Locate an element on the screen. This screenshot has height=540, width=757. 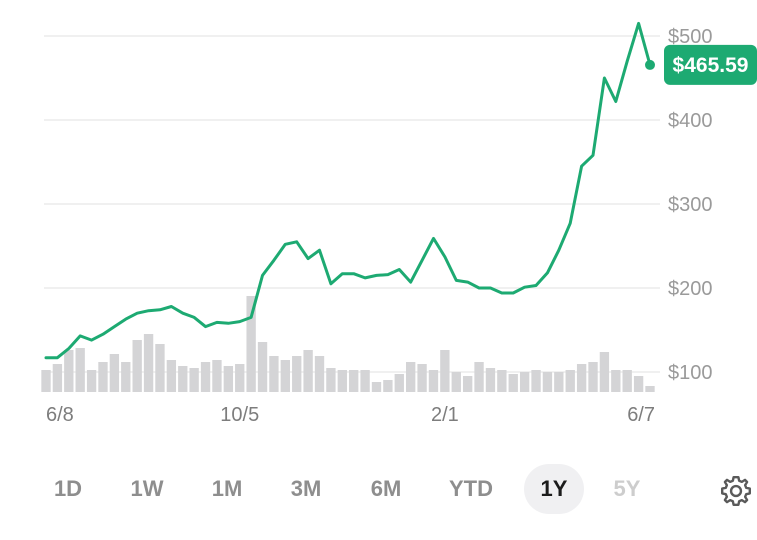
y-axis-label: $400 is located at coordinates (690, 121).